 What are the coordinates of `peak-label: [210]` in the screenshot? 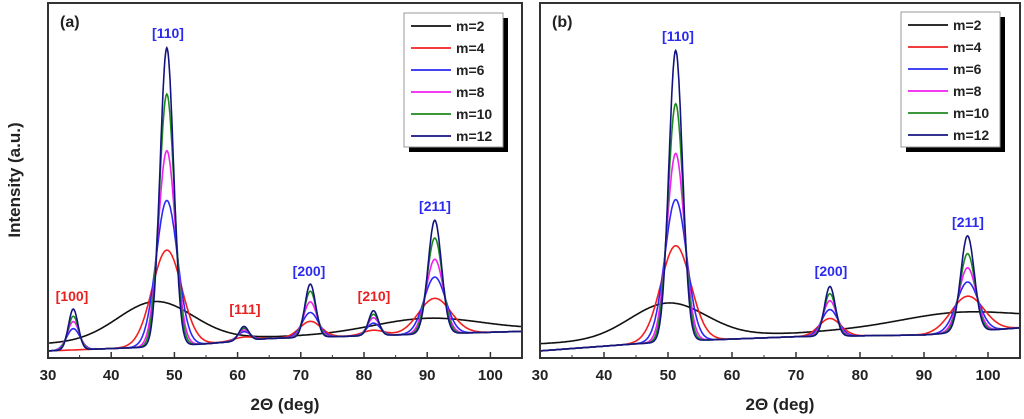 It's located at (374, 296).